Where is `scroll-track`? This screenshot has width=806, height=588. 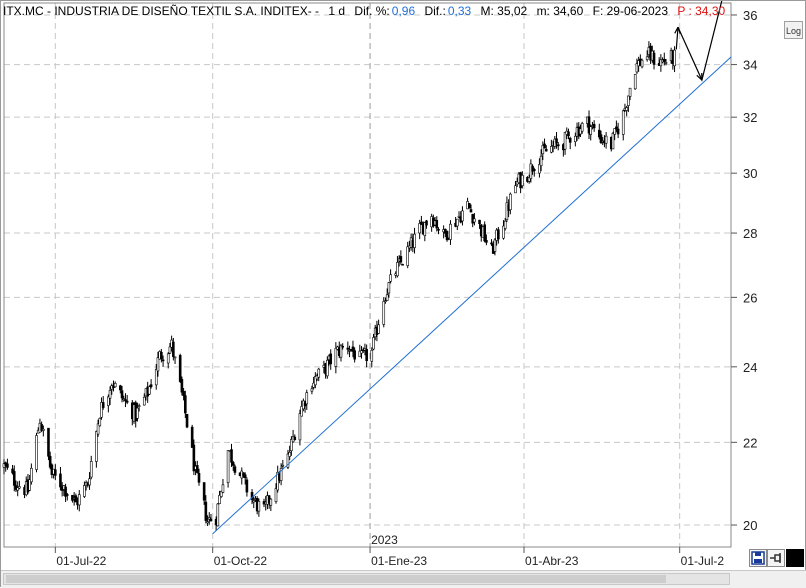
scroll-track is located at coordinates (366, 579).